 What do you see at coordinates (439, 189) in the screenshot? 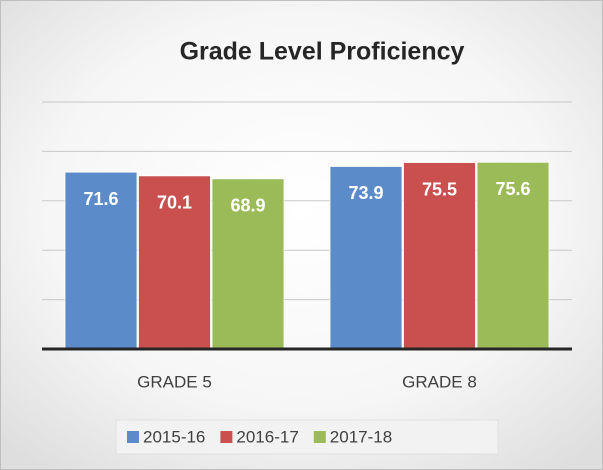
I see `data-label: 75.5` at bounding box center [439, 189].